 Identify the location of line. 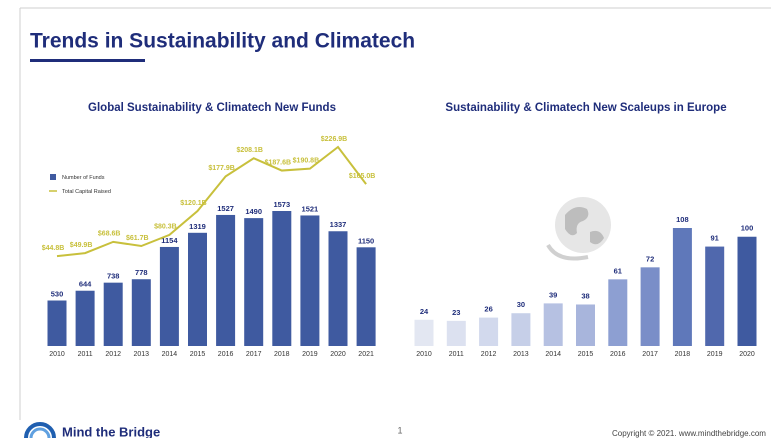
(211, 201).